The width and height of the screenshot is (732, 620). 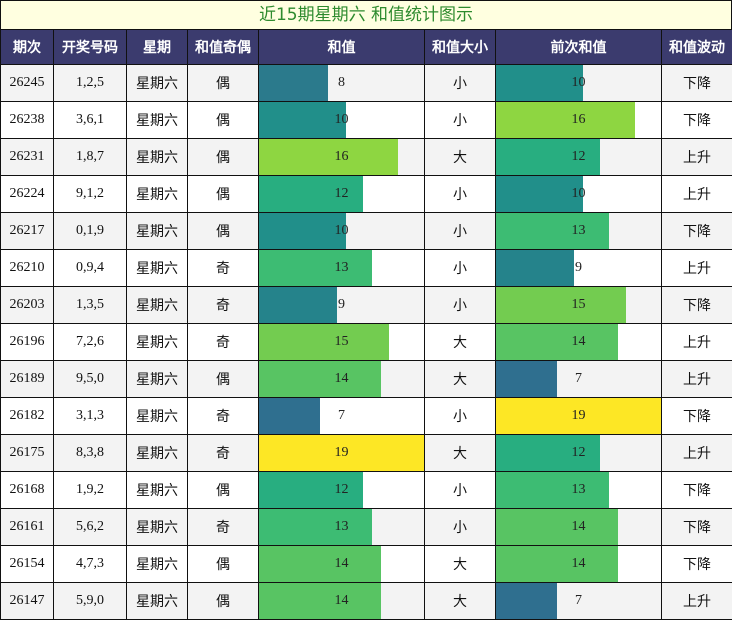 I want to click on issue-cell: 26217, so click(x=27, y=231).